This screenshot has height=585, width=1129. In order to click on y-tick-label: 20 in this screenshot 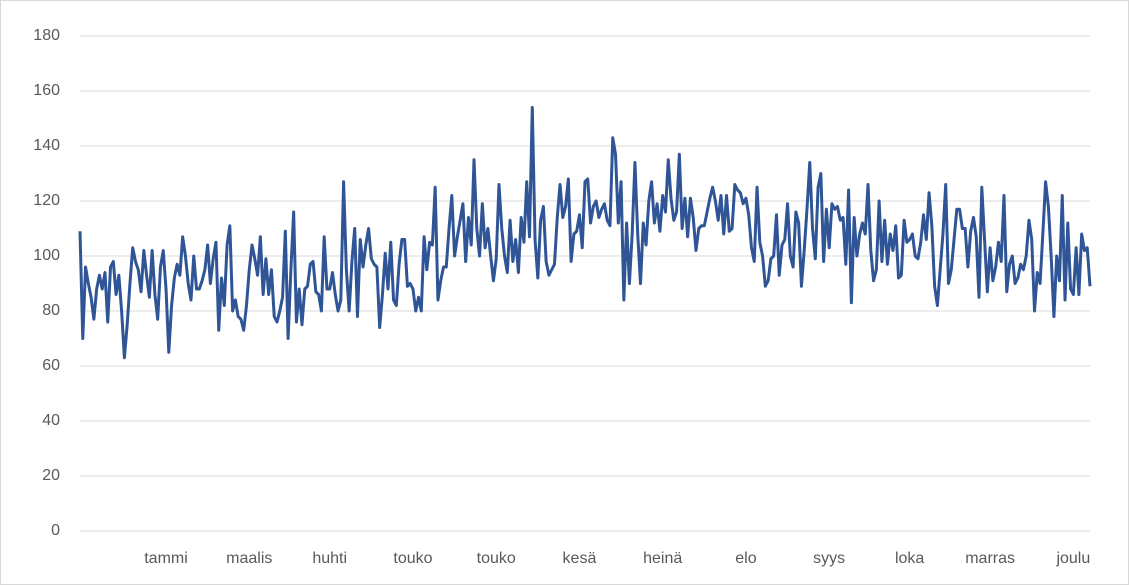, I will do `click(51, 475)`.